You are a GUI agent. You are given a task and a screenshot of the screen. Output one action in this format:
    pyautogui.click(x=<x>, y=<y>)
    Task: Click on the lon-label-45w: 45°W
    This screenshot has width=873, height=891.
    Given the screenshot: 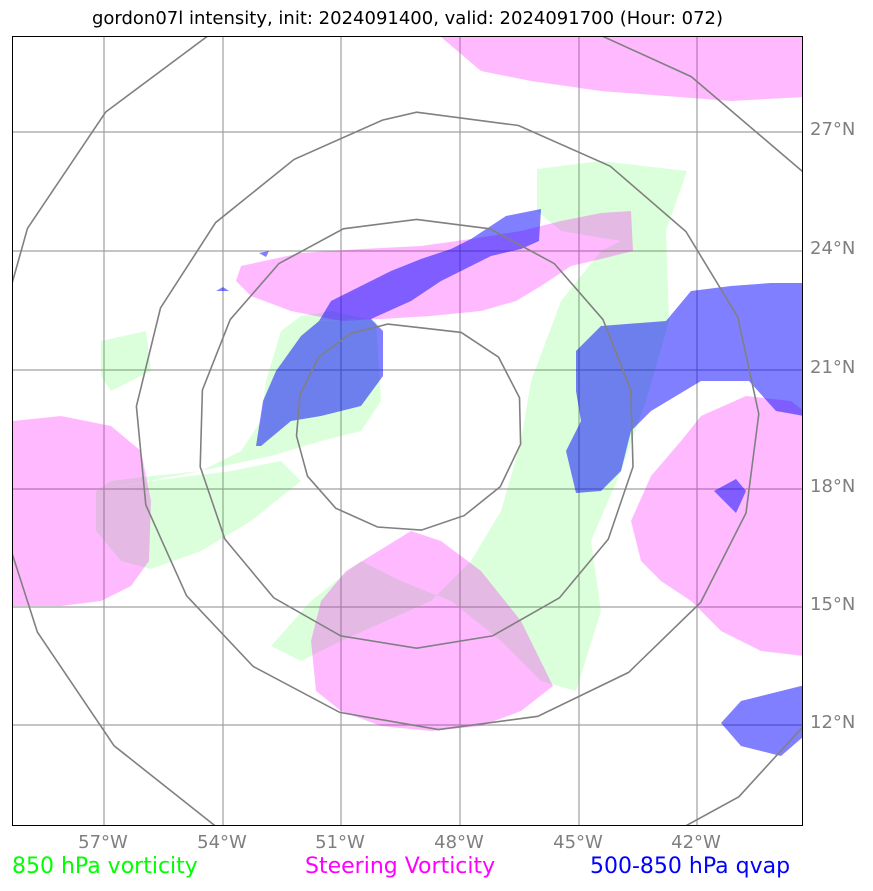 What is the action you would take?
    pyautogui.click(x=578, y=842)
    